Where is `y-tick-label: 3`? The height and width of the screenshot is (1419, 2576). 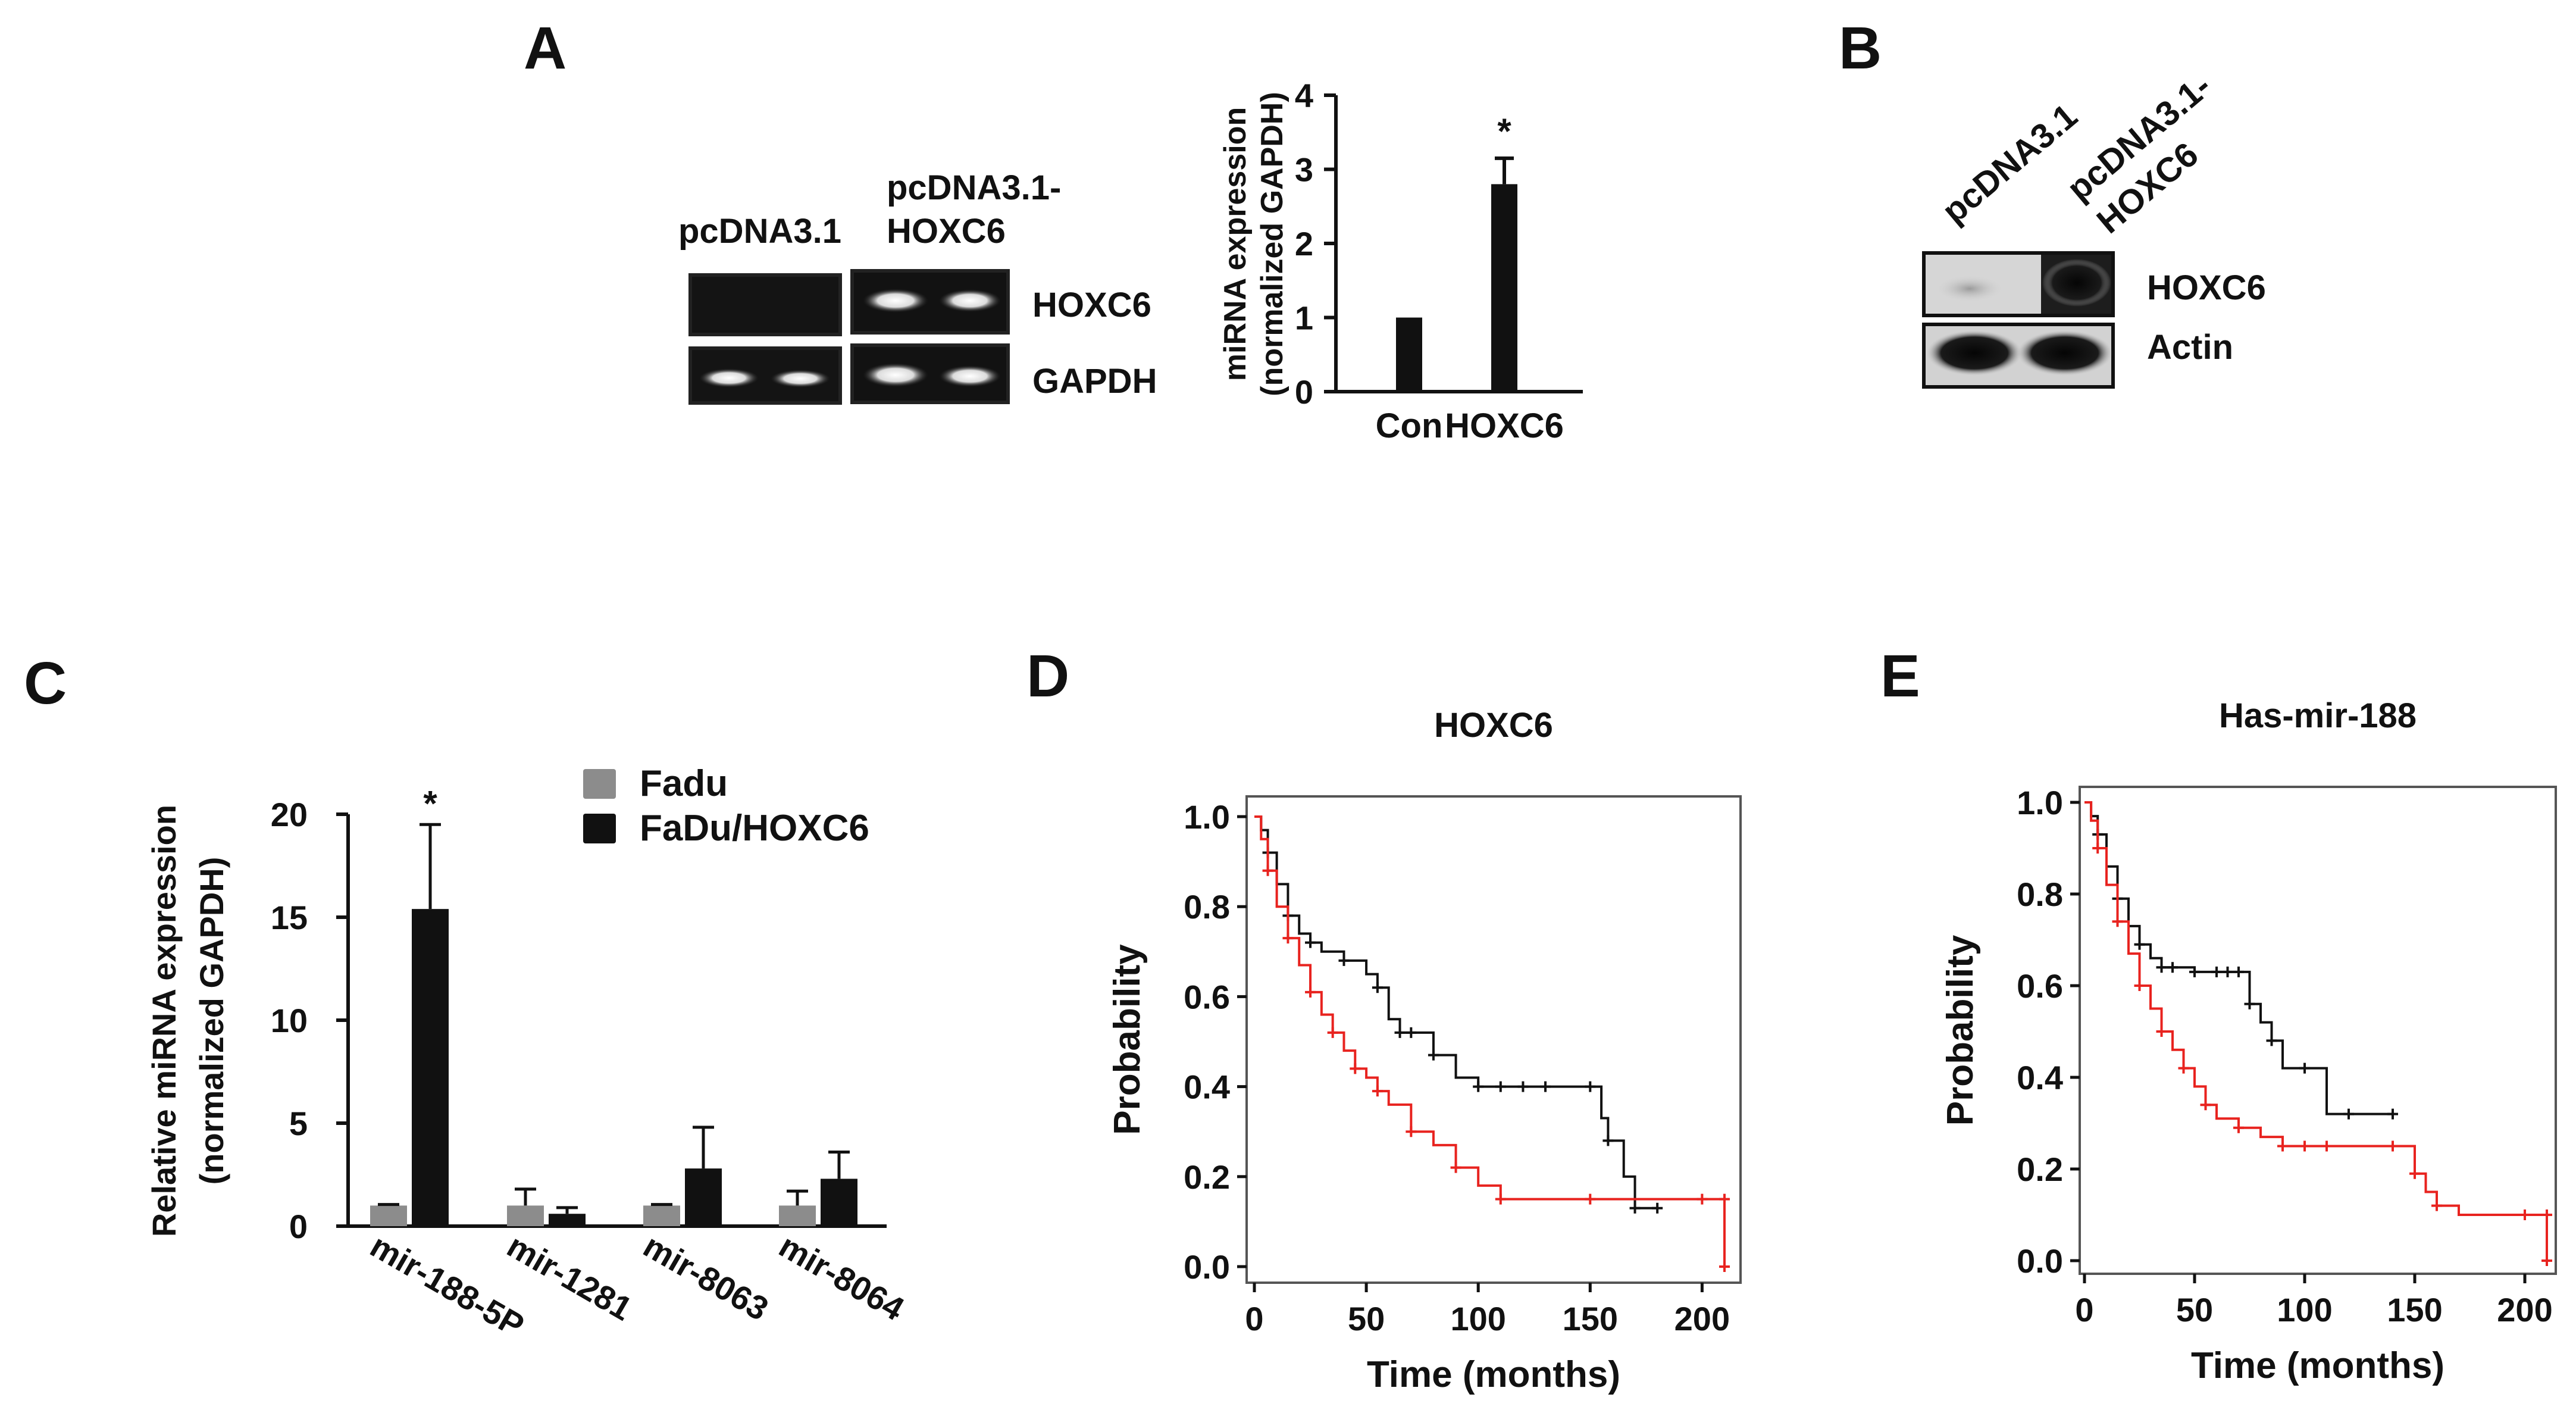 y-tick-label: 3 is located at coordinates (1304, 170).